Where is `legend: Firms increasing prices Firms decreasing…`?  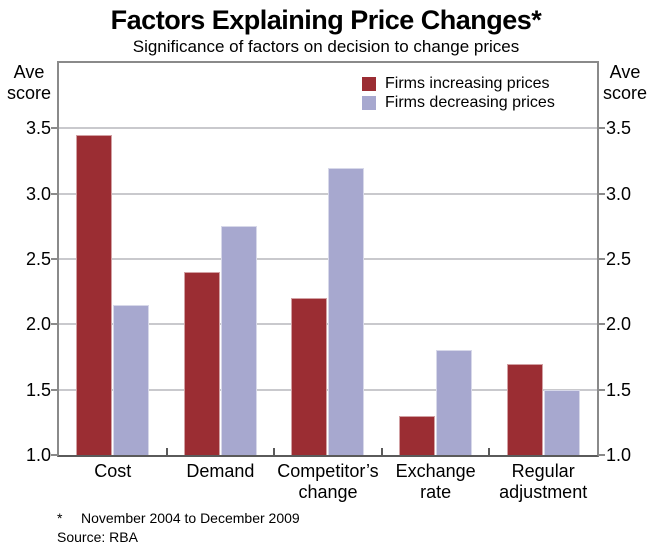 legend: Firms increasing prices Firms decreasing… is located at coordinates (458, 93).